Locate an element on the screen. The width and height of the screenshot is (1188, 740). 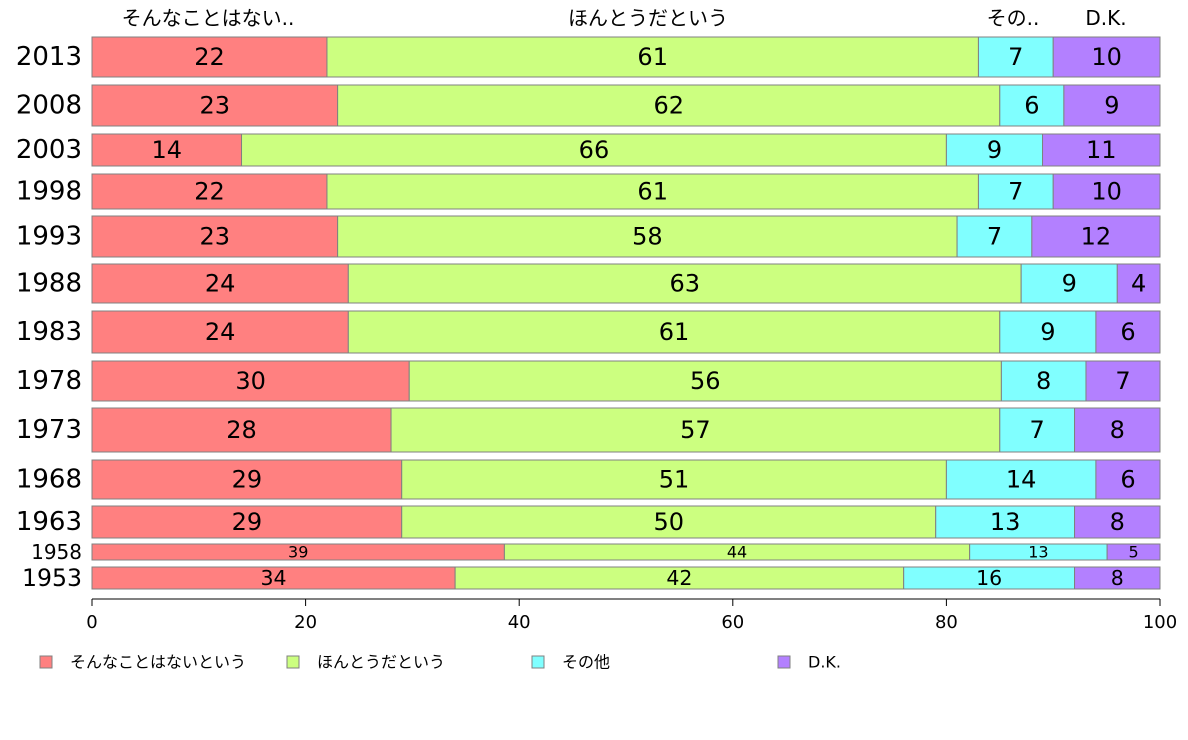
bar-segment-2003-s3 is located at coordinates (1101, 150).